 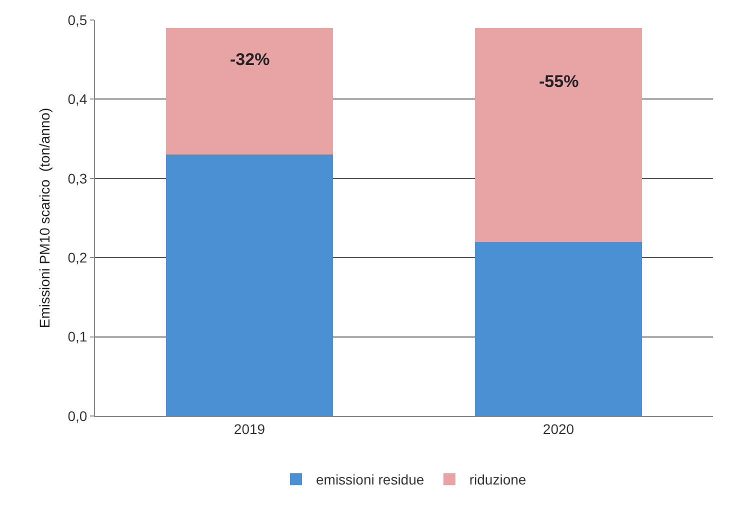 What do you see at coordinates (78, 416) in the screenshot?
I see `y-tick-label: 0,0` at bounding box center [78, 416].